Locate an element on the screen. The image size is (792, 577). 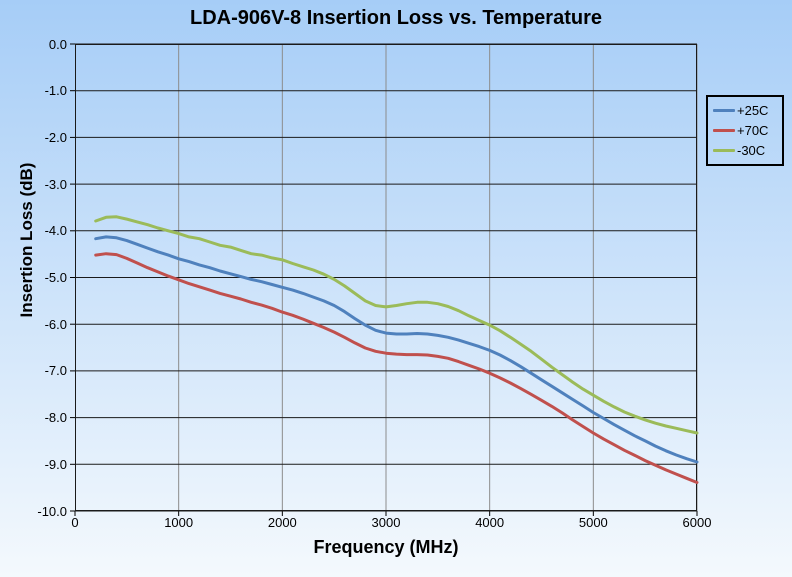
y-tick-label: -6.0 is located at coordinates (55, 324).